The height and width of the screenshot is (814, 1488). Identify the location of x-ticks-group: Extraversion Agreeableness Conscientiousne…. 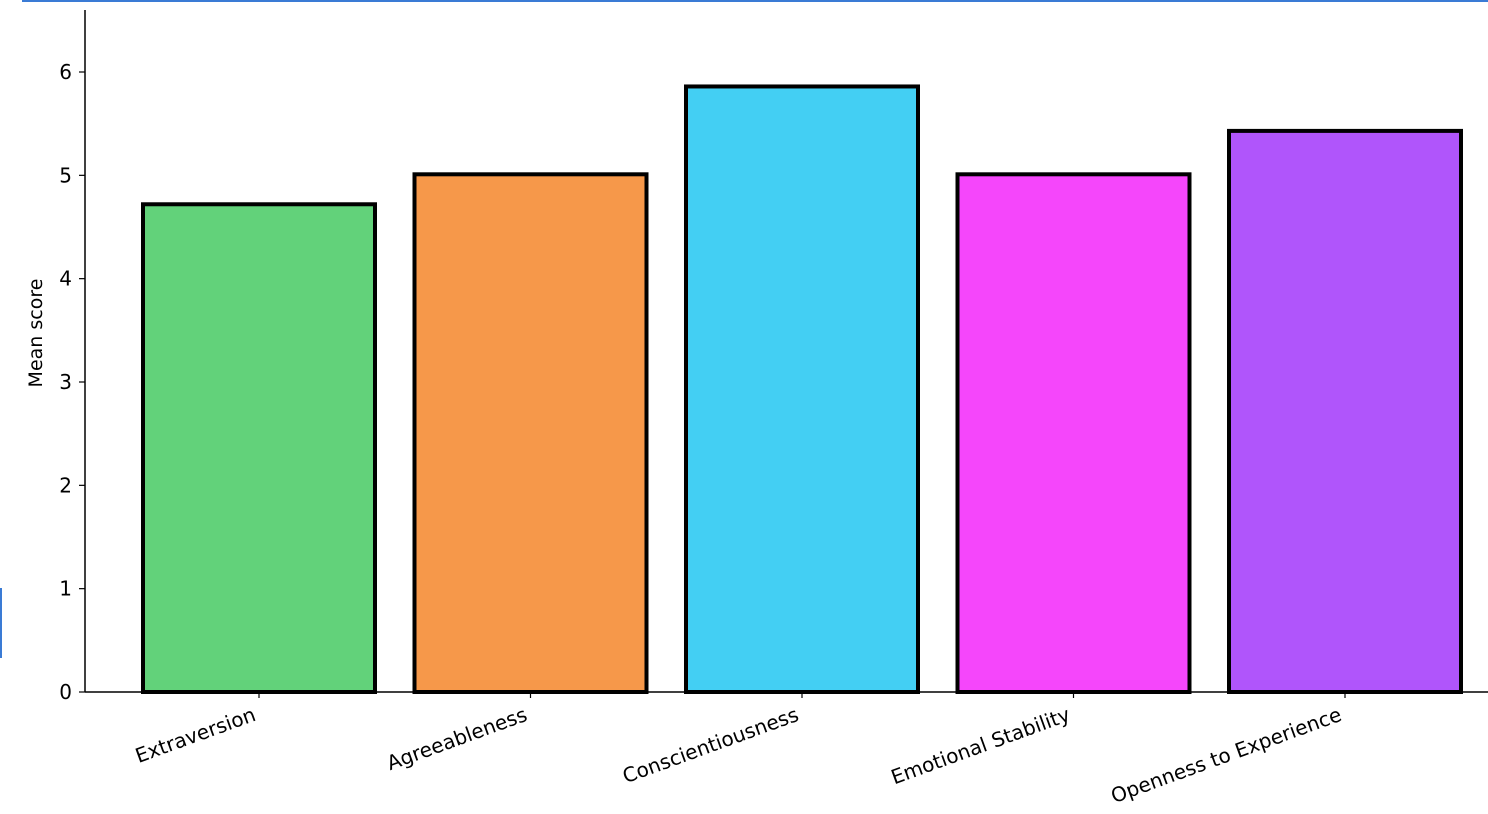
(739, 750).